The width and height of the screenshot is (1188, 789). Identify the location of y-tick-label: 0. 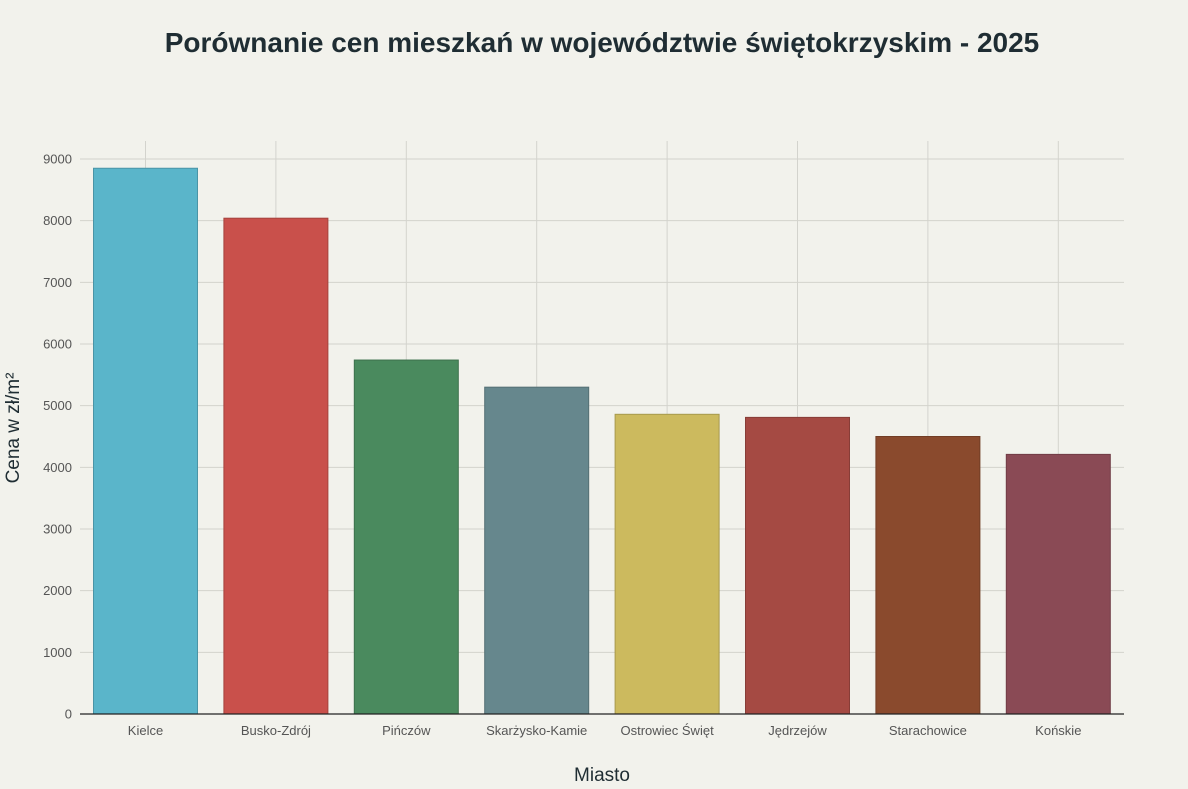
(68, 714).